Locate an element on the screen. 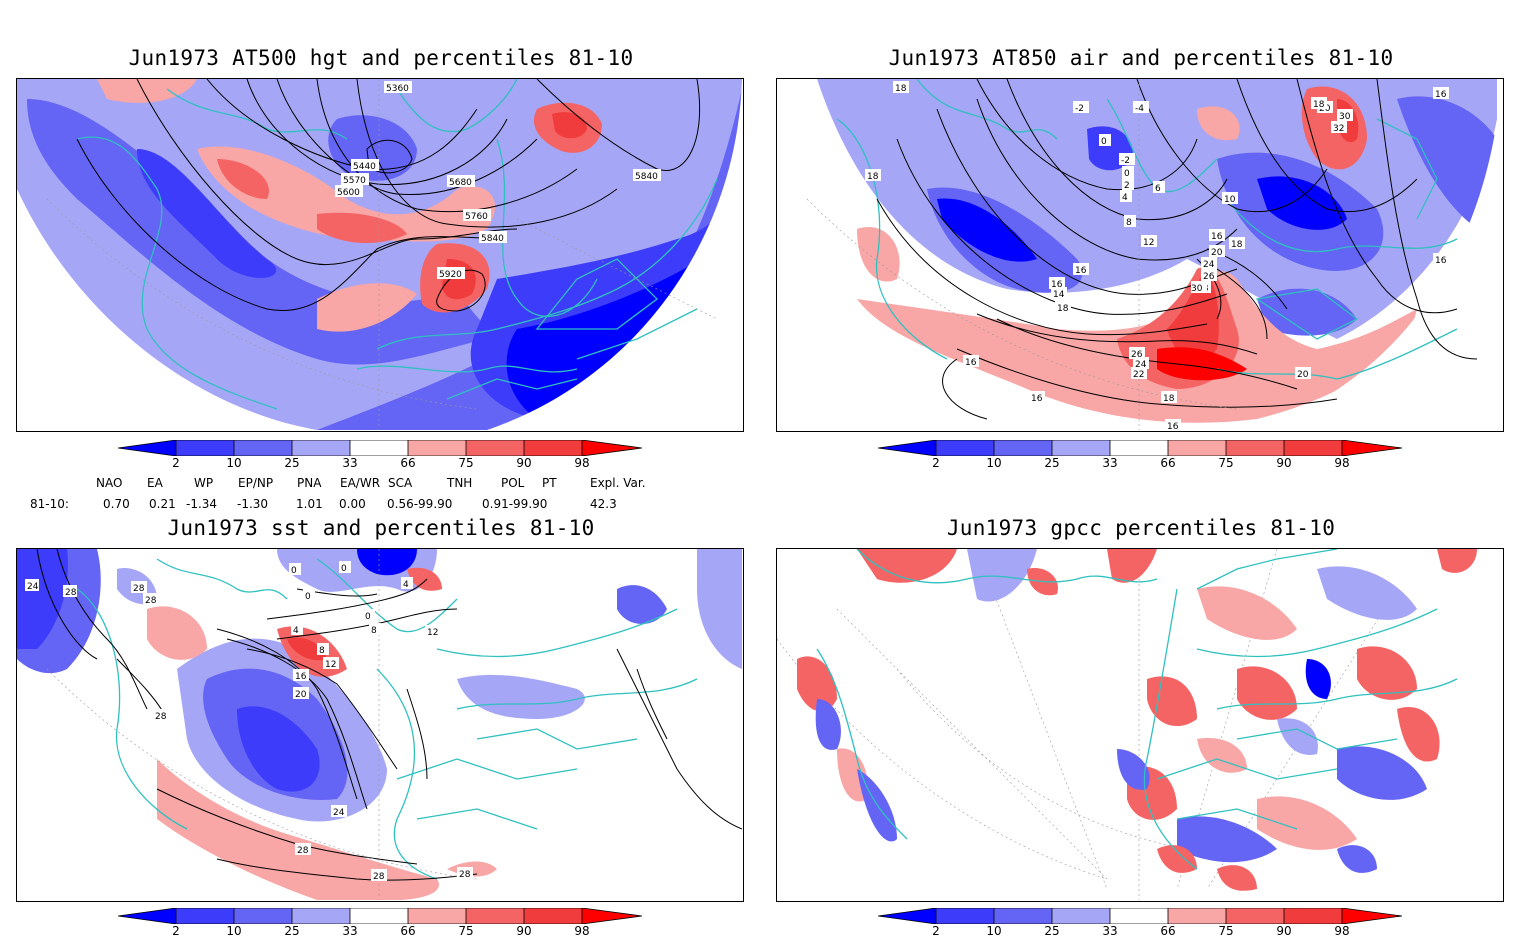  index-value: 0.56-99.90 is located at coordinates (420, 504).